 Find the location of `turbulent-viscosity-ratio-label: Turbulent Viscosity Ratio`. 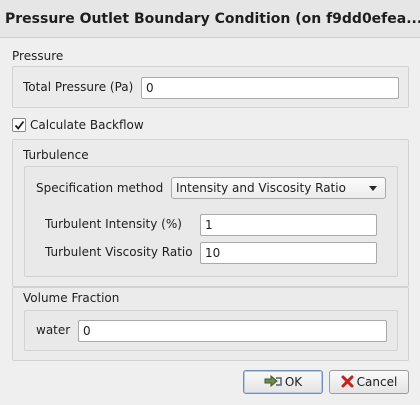

turbulent-viscosity-ratio-label: Turbulent Viscosity Ratio is located at coordinates (119, 252).